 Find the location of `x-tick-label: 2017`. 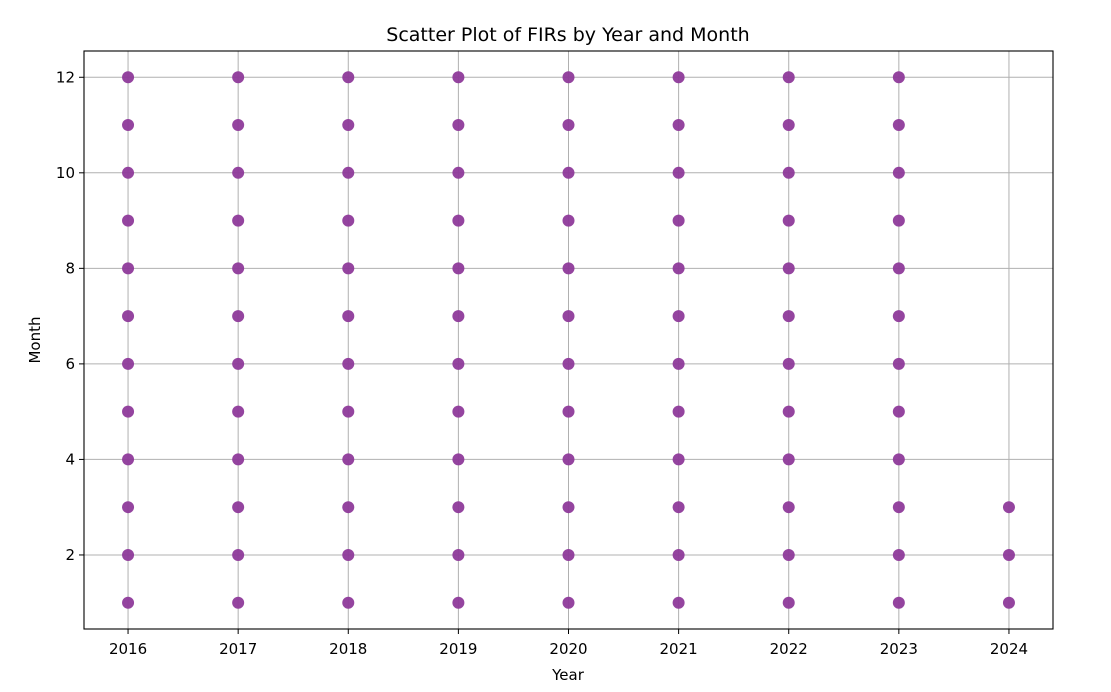

x-tick-label: 2017 is located at coordinates (238, 649).